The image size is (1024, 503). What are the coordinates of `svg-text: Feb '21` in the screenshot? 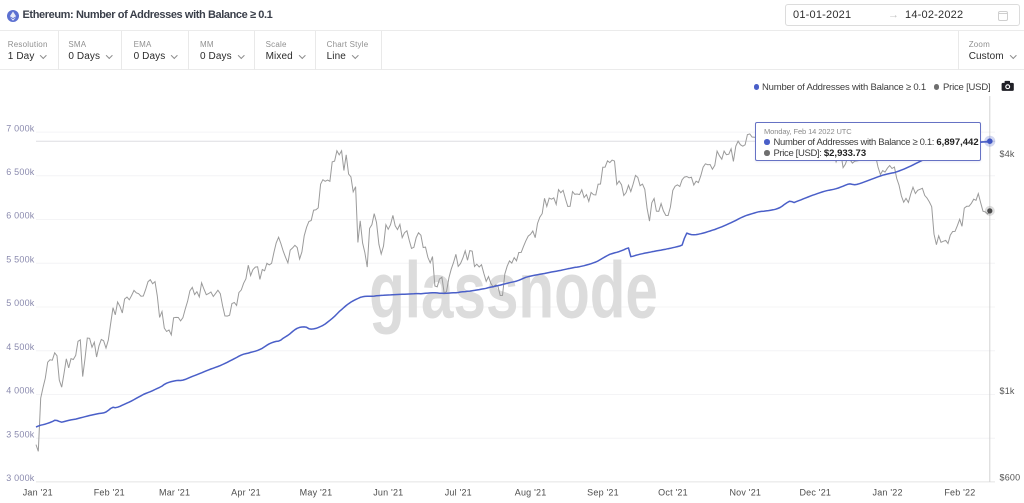 It's located at (109, 493).